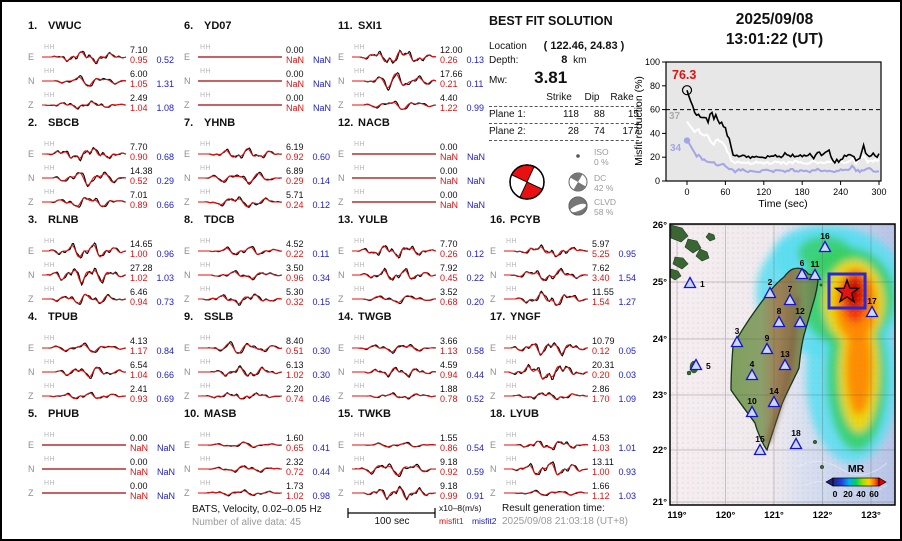 Image resolution: width=902 pixels, height=541 pixels. Describe the element at coordinates (551, 21) in the screenshot. I see `best-fit-title: BEST FIT SOLUTION` at that location.